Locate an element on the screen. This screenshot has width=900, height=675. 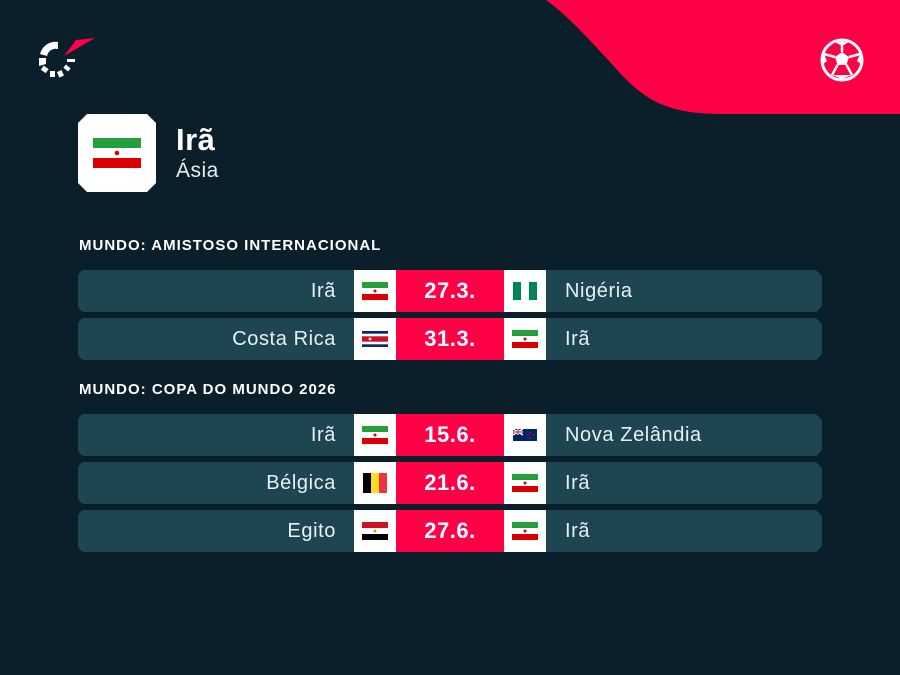
costa-rica-flag-icon is located at coordinates (375, 339).